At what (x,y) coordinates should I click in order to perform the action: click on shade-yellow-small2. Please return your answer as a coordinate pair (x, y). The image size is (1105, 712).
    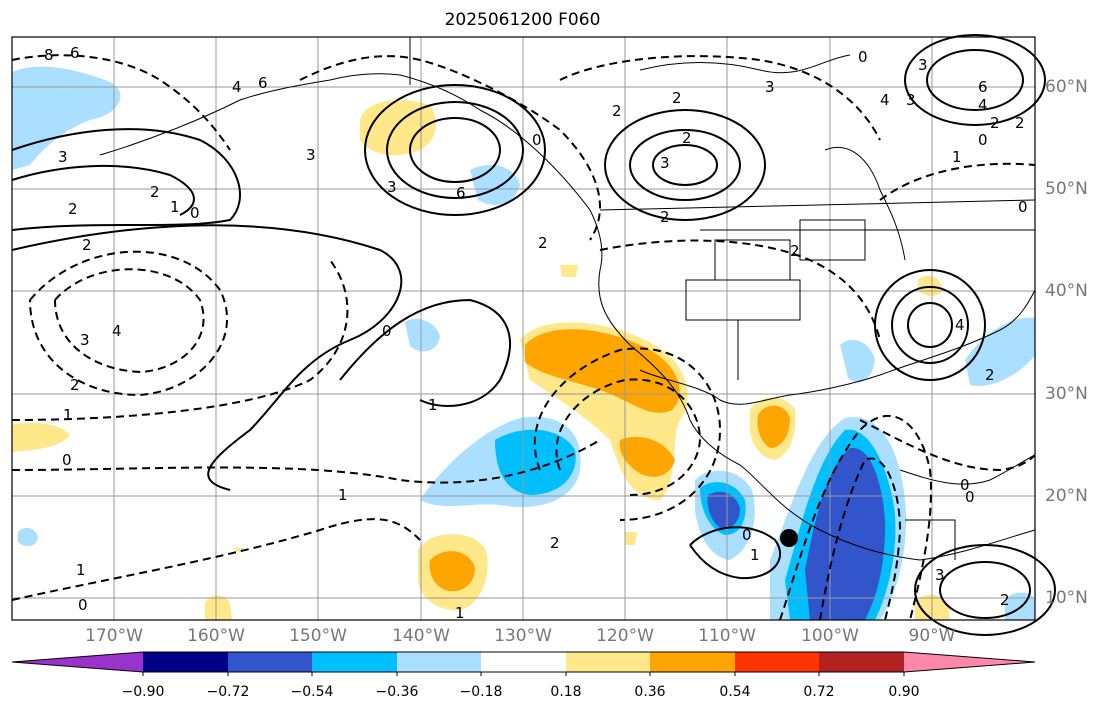
    Looking at the image, I should click on (631, 538).